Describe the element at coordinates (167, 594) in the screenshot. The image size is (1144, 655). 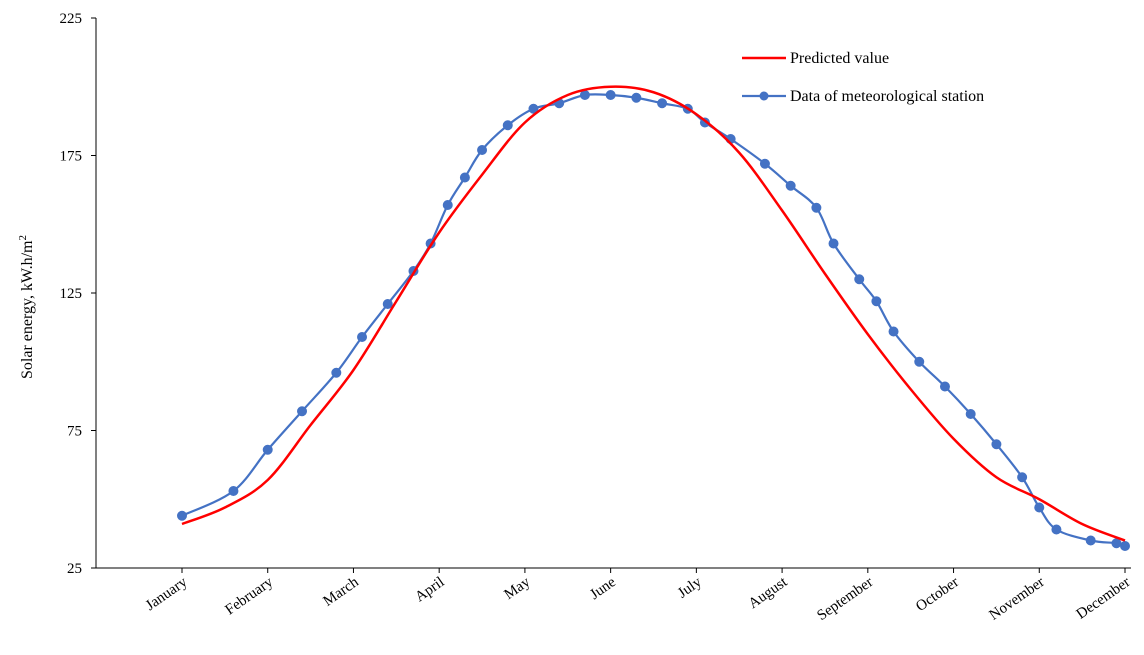
I see `x-tick-label: January` at that location.